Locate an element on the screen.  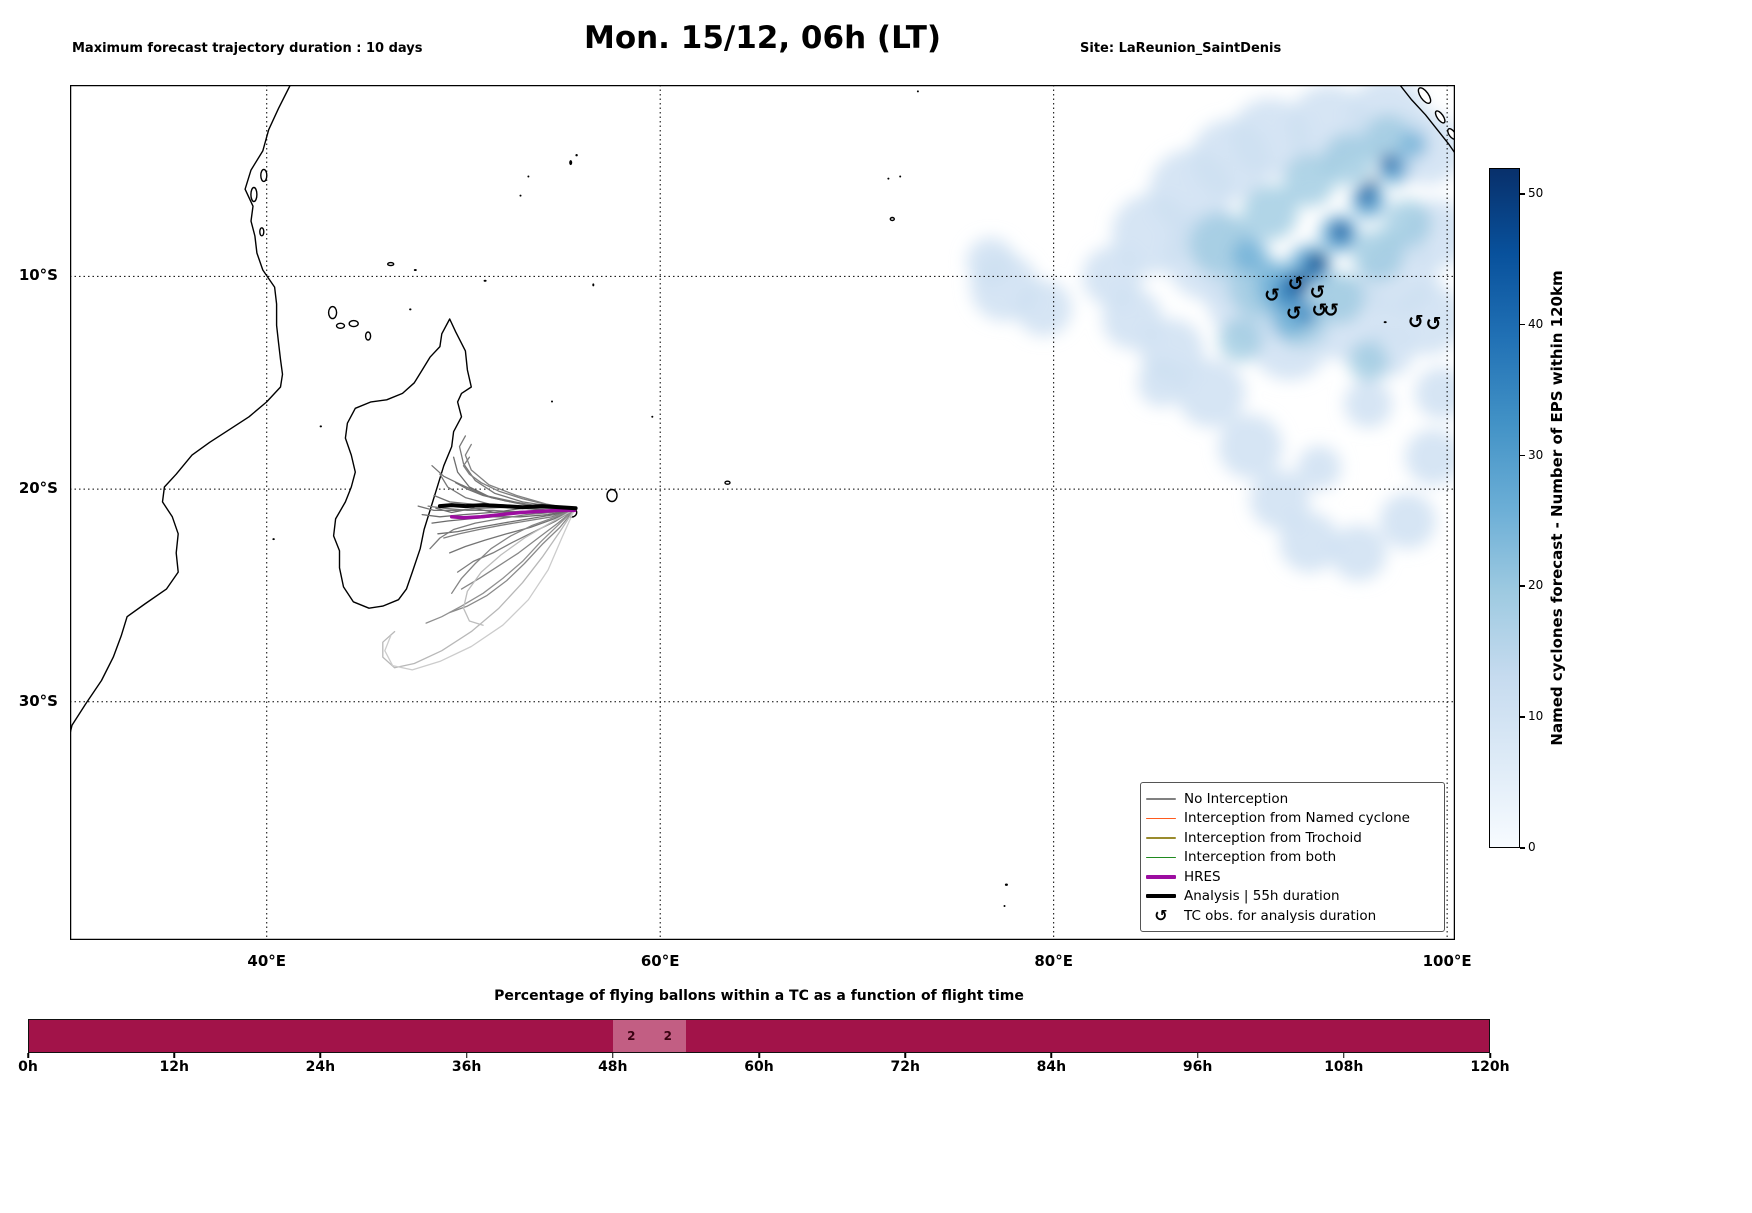
strip-tick-label: 12h is located at coordinates (174, 1067).